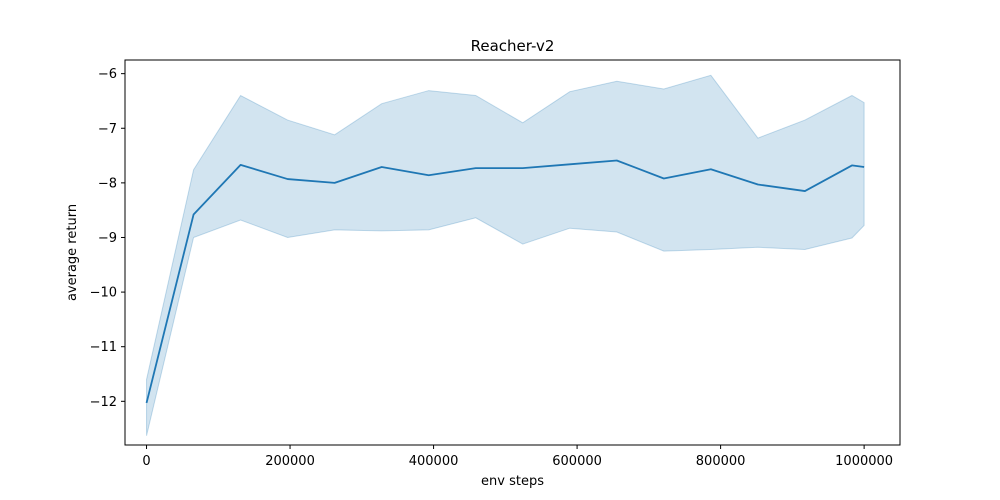 Image resolution: width=1000 pixels, height=500 pixels. What do you see at coordinates (107, 74) in the screenshot?
I see `y-tick-label: −6` at bounding box center [107, 74].